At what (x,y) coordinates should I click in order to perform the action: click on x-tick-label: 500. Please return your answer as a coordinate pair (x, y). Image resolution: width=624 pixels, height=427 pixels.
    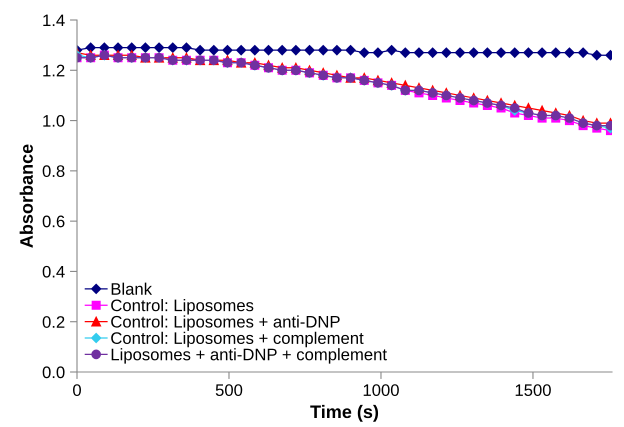
    Looking at the image, I should click on (229, 390).